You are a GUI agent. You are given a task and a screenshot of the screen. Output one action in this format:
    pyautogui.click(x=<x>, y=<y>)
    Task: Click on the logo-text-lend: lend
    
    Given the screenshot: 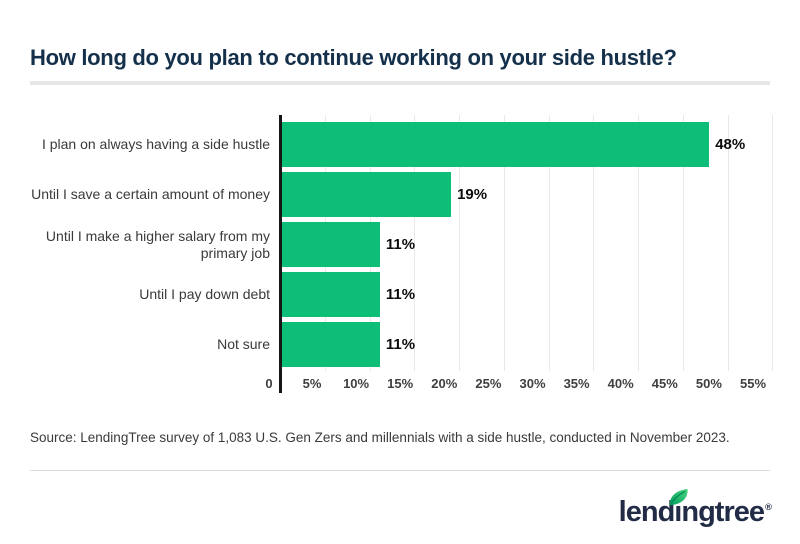 What is the action you would take?
    pyautogui.click(x=647, y=512)
    